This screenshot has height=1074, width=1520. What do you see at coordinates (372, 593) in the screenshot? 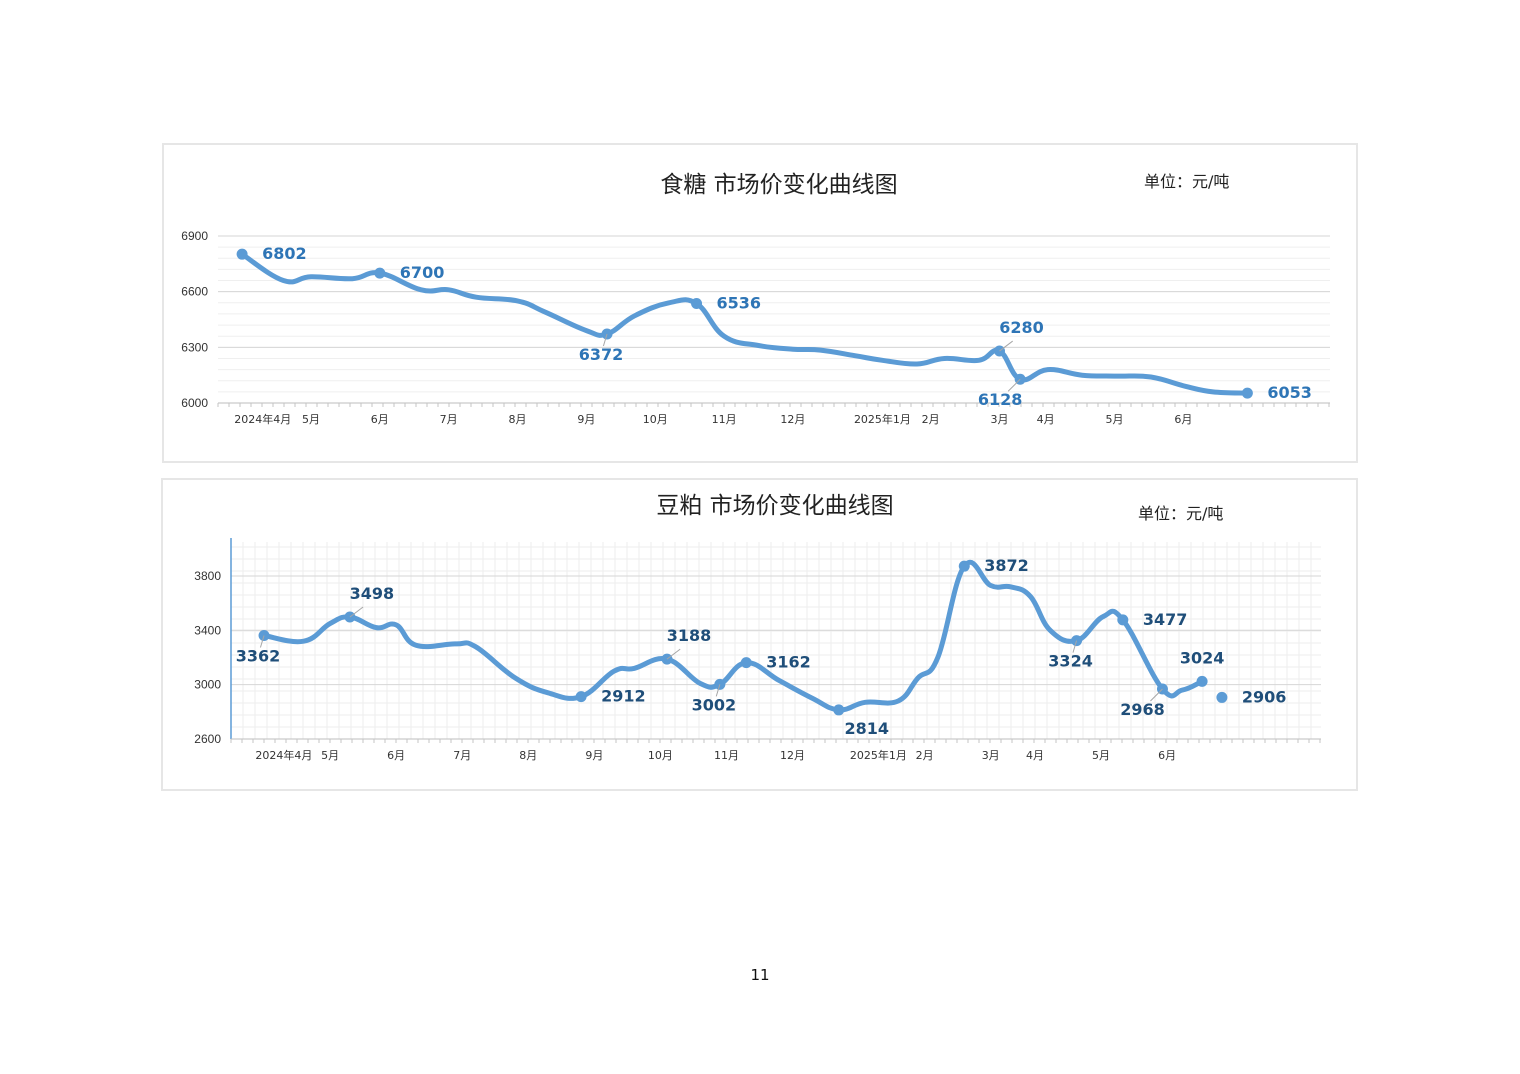
I see `data-label: 3498` at bounding box center [372, 593].